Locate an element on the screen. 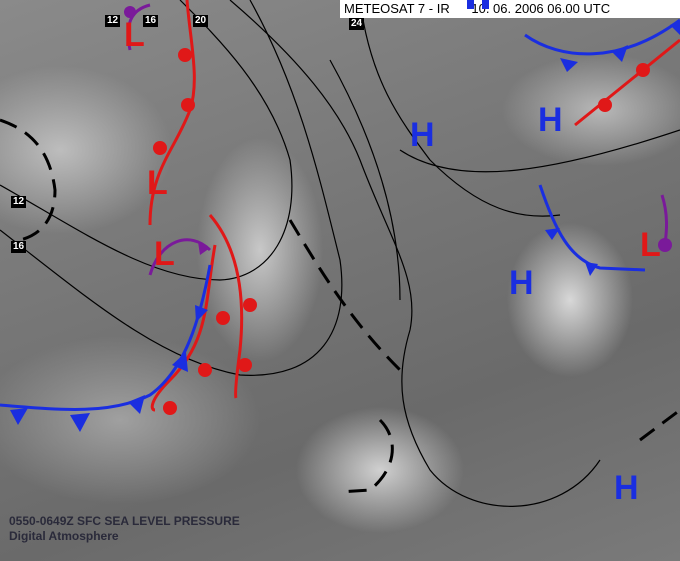  image-title-bar: METEOSAT 7 - IR 10. 06. 2006 06.00 UTC is located at coordinates (510, 9).